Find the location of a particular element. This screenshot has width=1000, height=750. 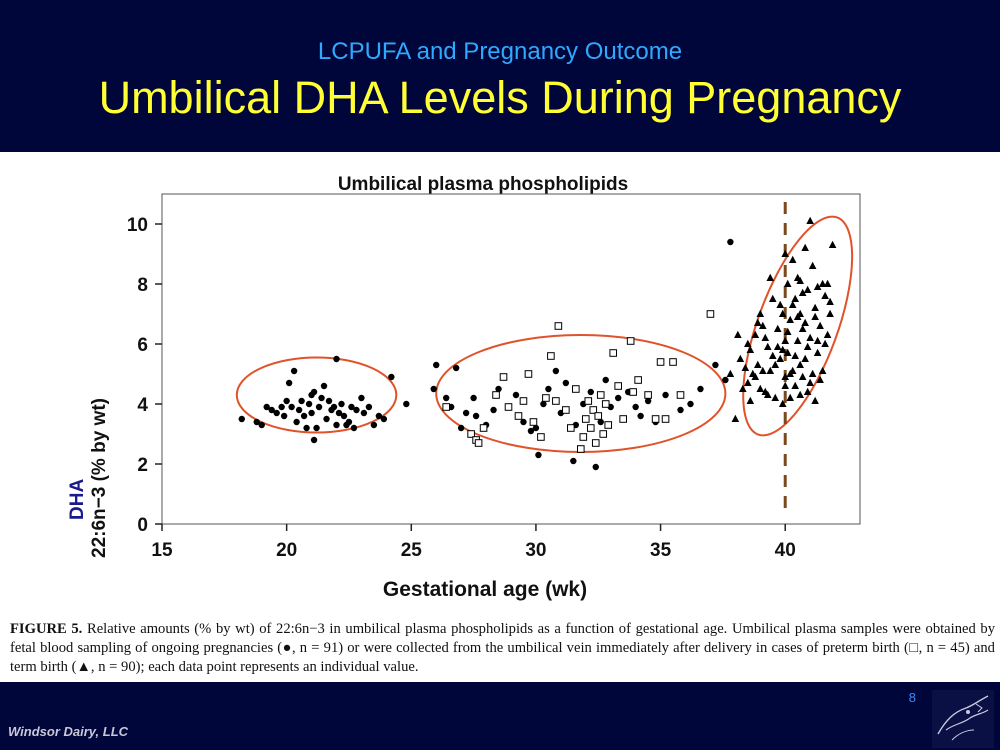

filled-circle-icon: ● is located at coordinates (287, 648).